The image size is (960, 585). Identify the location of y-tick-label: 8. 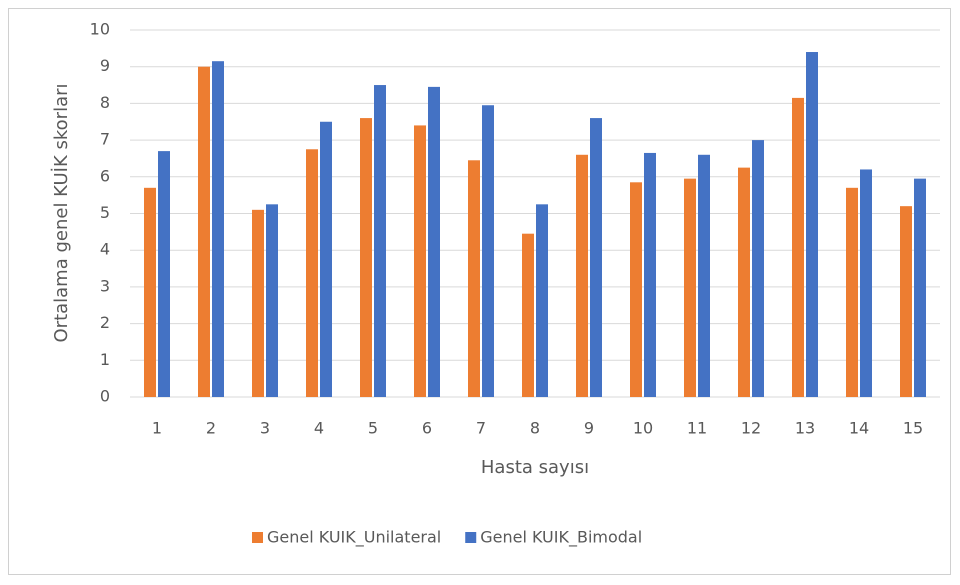
(105, 102).